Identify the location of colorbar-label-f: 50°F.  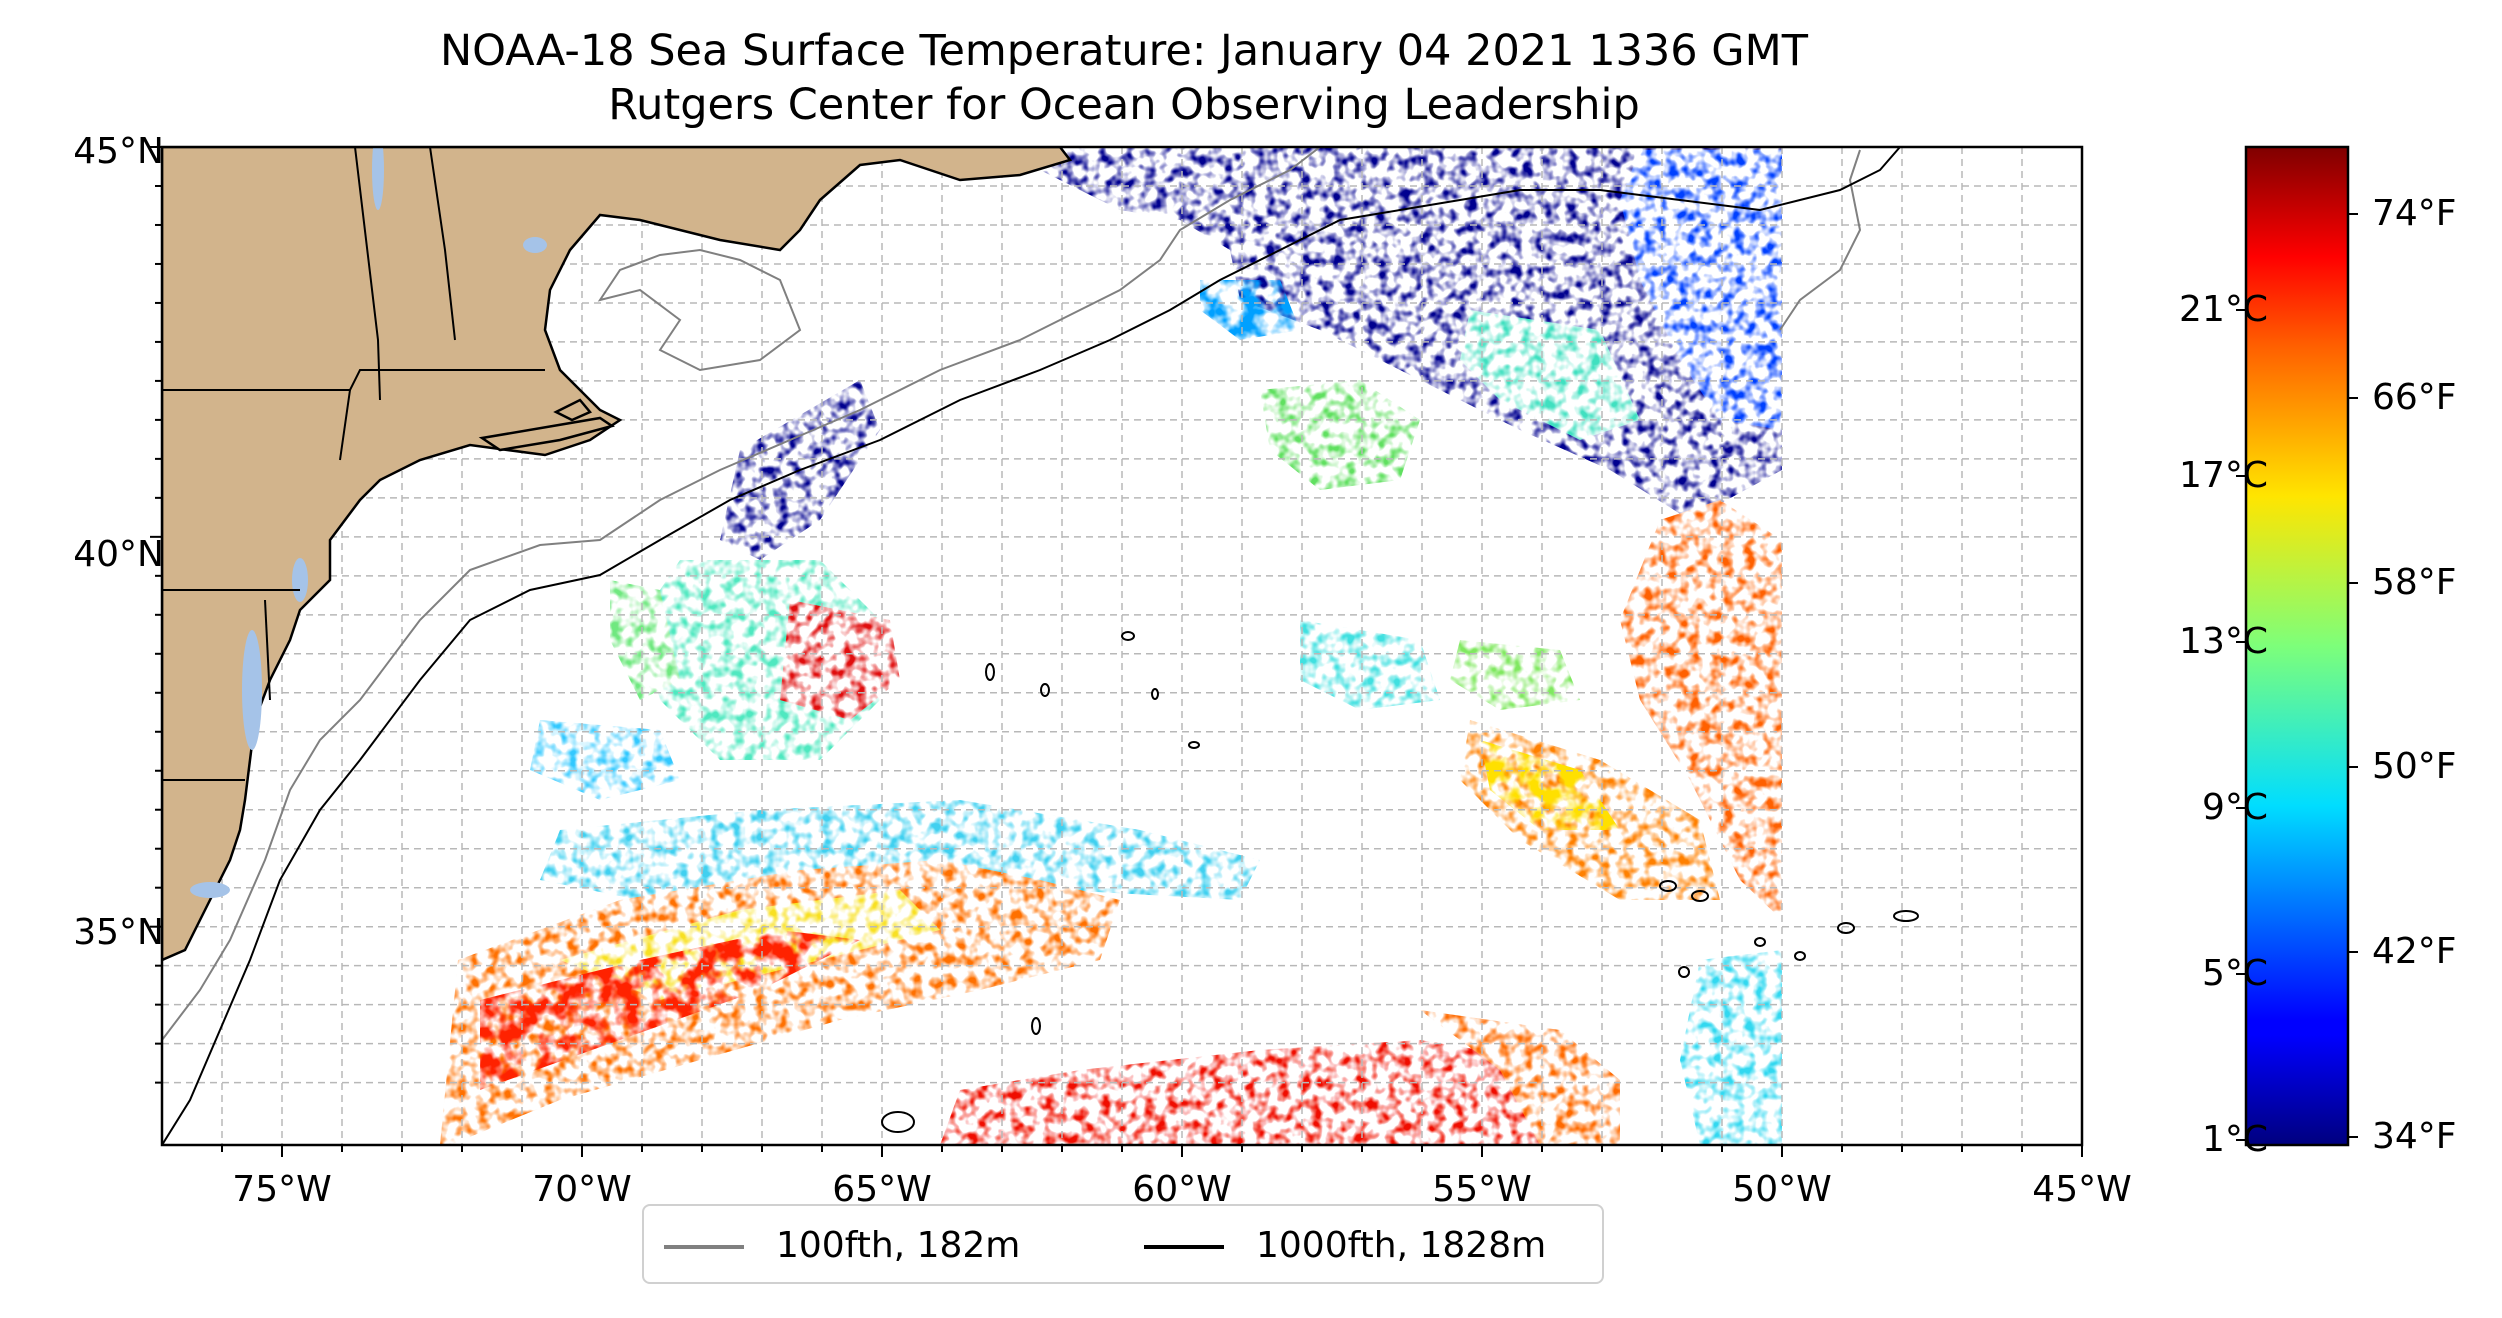
(2414, 766).